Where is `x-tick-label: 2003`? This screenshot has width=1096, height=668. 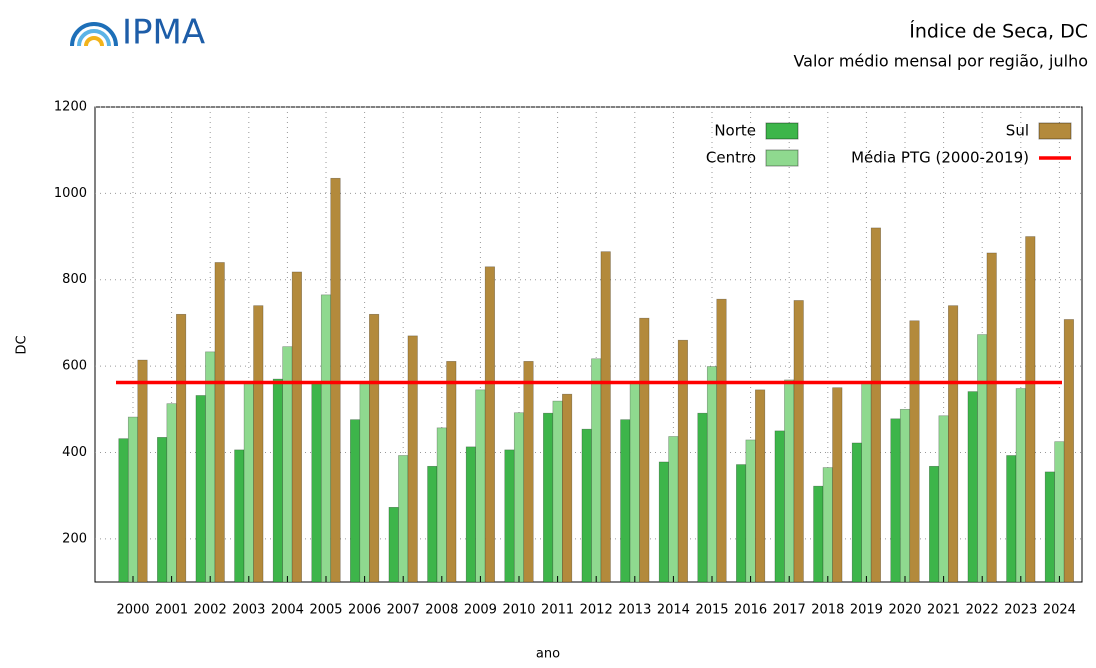
x-tick-label: 2003 is located at coordinates (248, 610).